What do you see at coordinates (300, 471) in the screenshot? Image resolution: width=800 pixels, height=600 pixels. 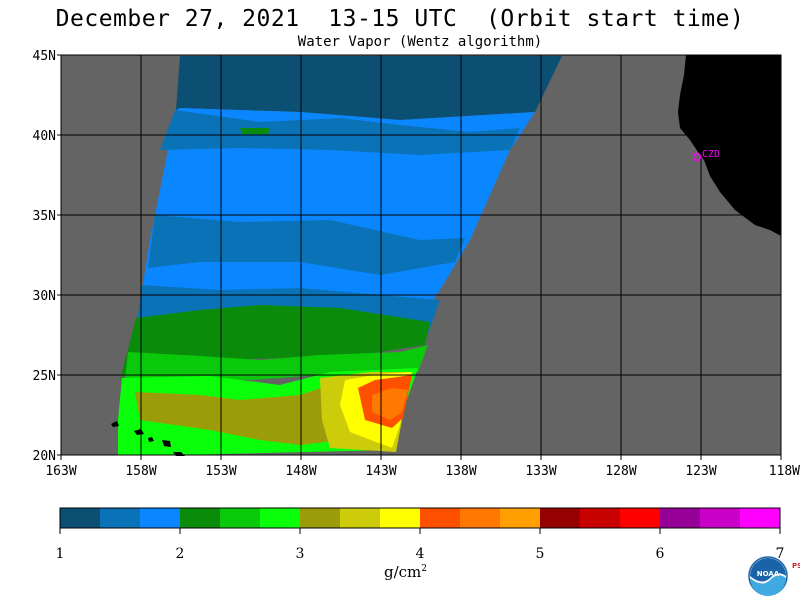 I see `longitude-label: 148W` at bounding box center [300, 471].